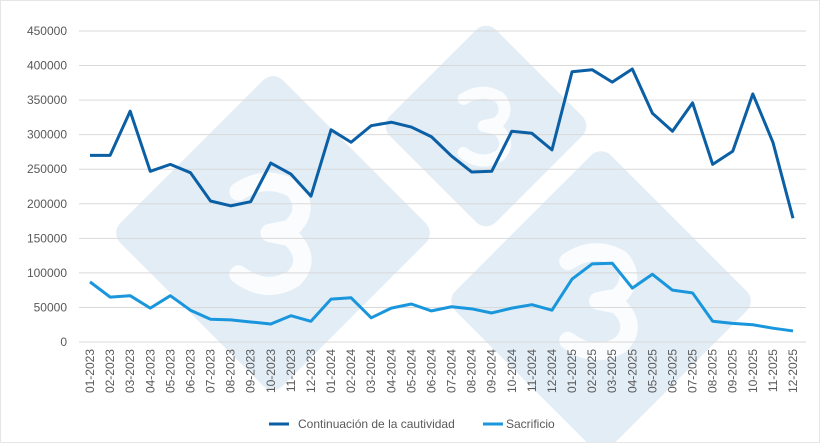 The height and width of the screenshot is (443, 820). I want to click on x-tick-label: 11-2023, so click(291, 370).